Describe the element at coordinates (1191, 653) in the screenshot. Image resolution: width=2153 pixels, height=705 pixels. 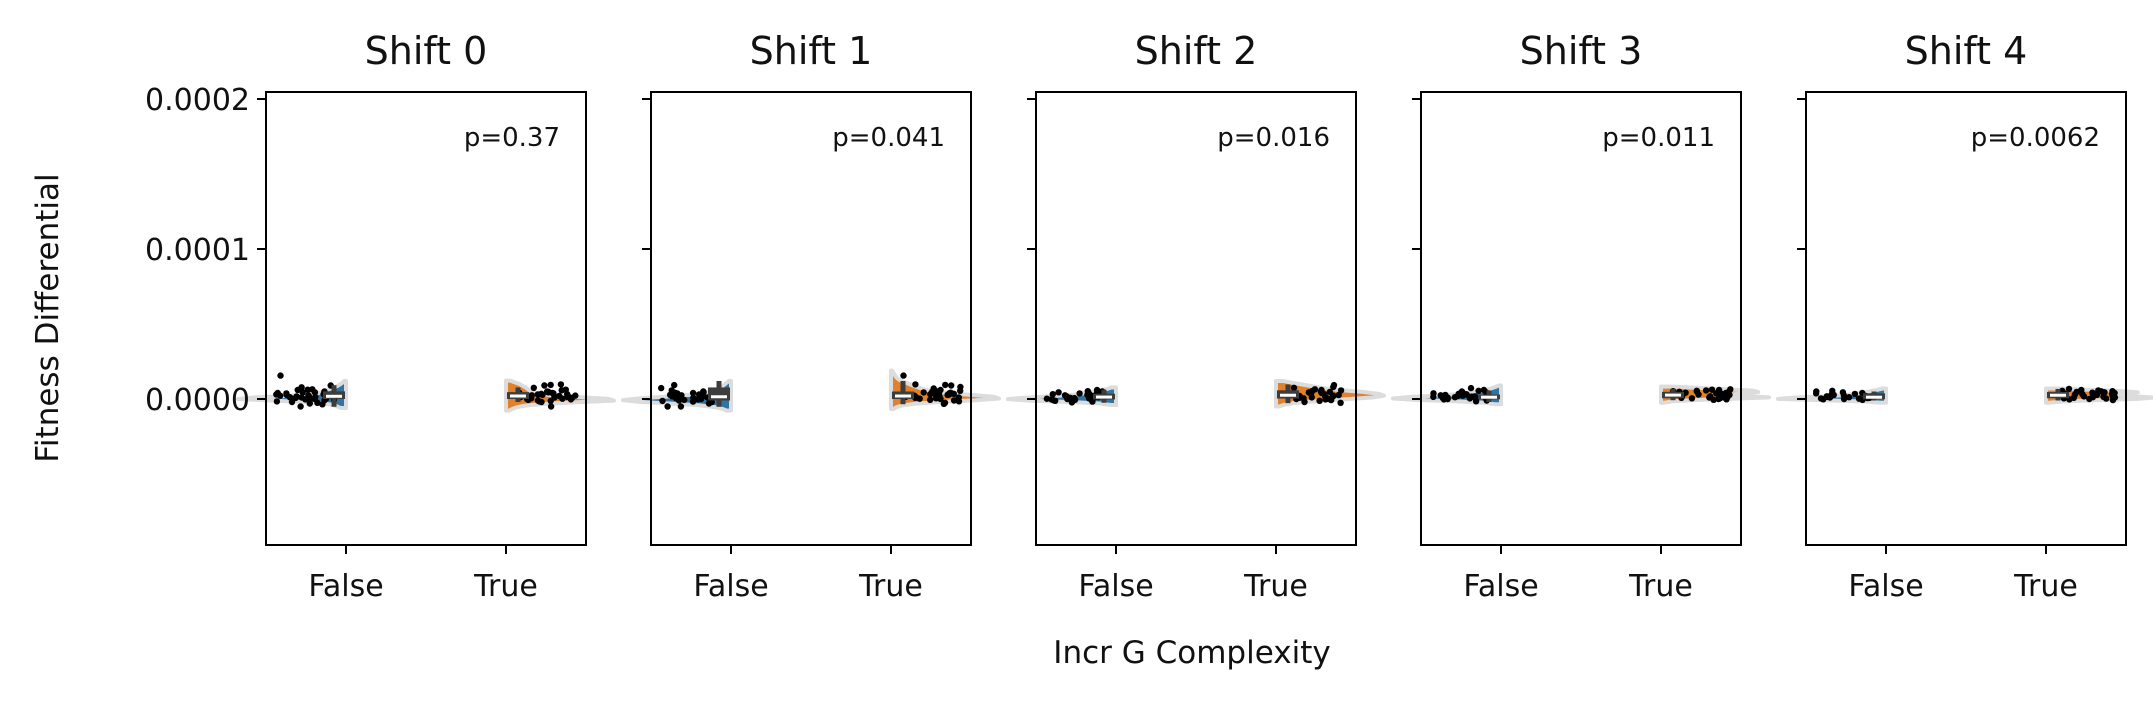
I see `x-axis-label: Incr G Complexity` at that location.